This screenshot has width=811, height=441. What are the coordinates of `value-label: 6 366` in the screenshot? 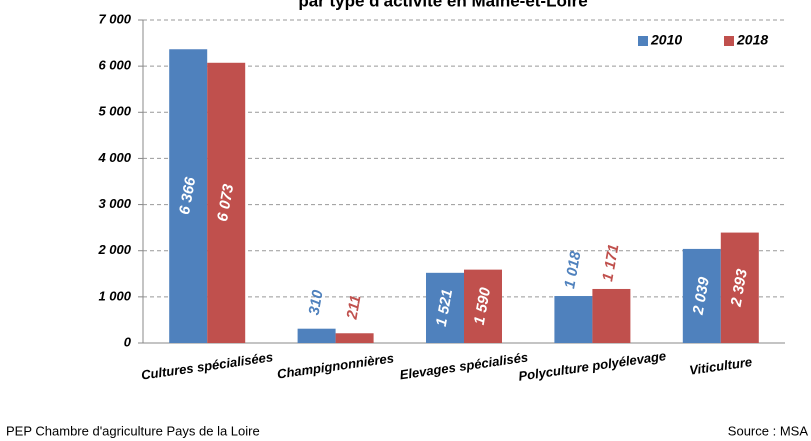 It's located at (187, 195).